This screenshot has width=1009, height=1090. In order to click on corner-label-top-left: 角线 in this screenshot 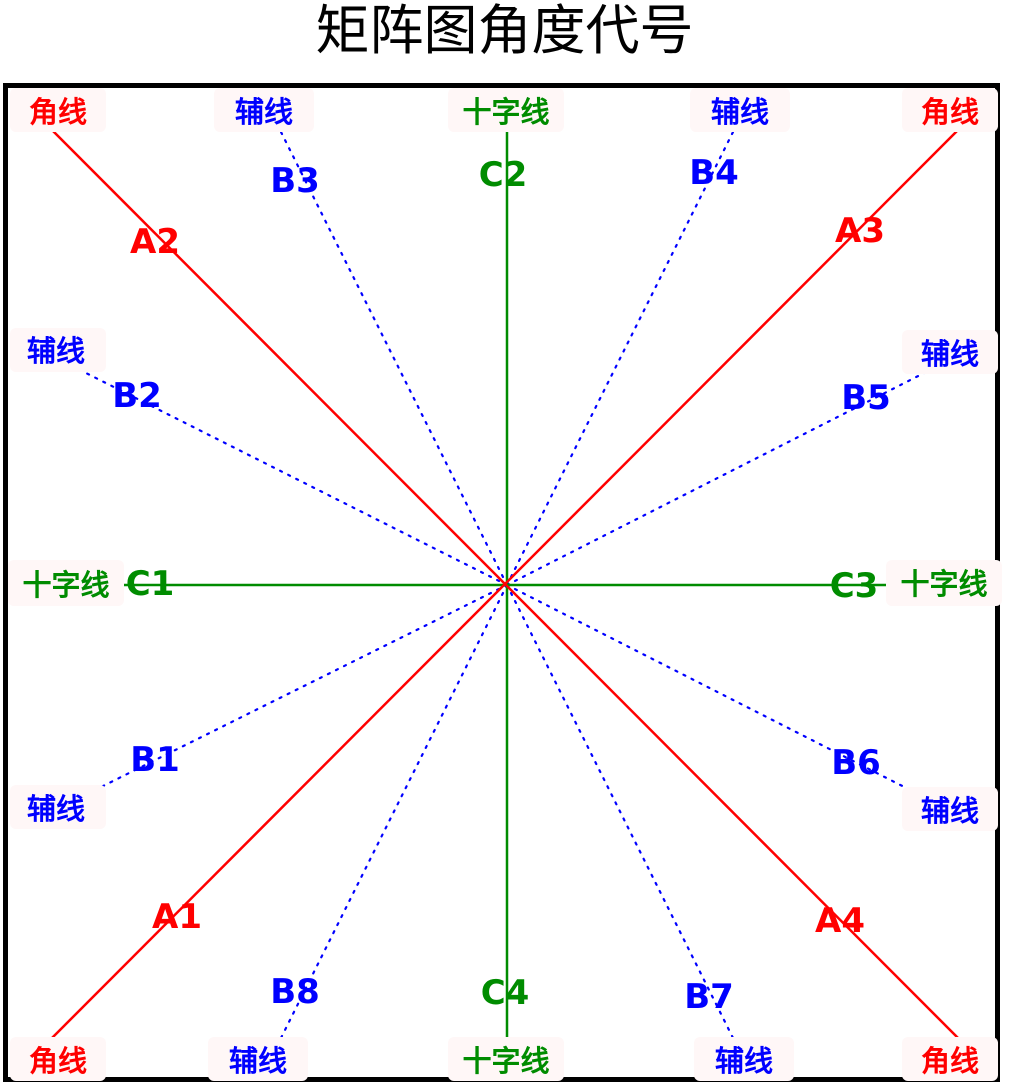, I will do `click(58, 112)`.